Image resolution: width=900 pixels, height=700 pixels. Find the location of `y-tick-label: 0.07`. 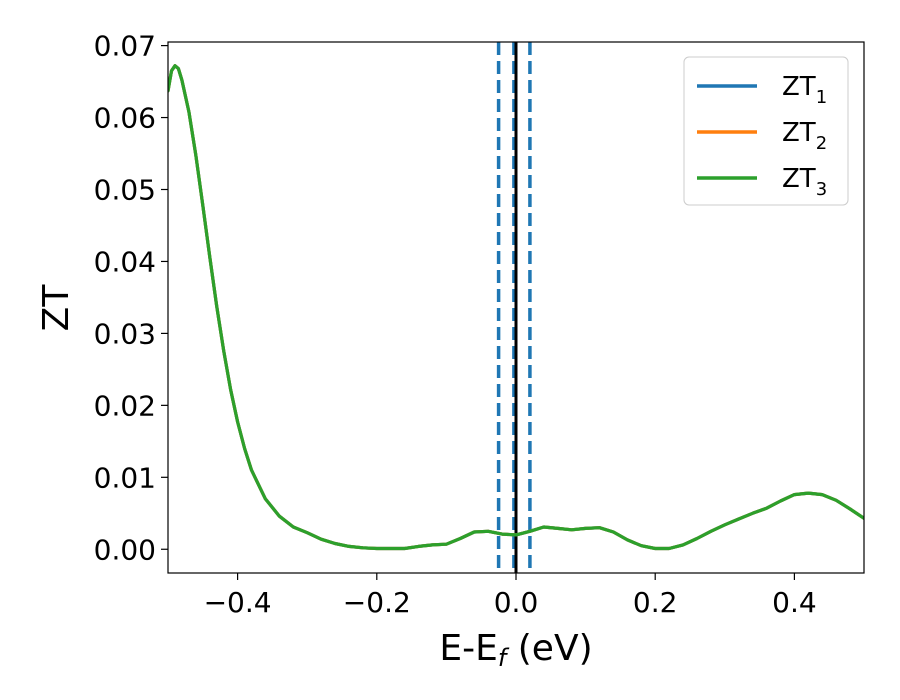

y-tick-label: 0.07 is located at coordinates (125, 46).